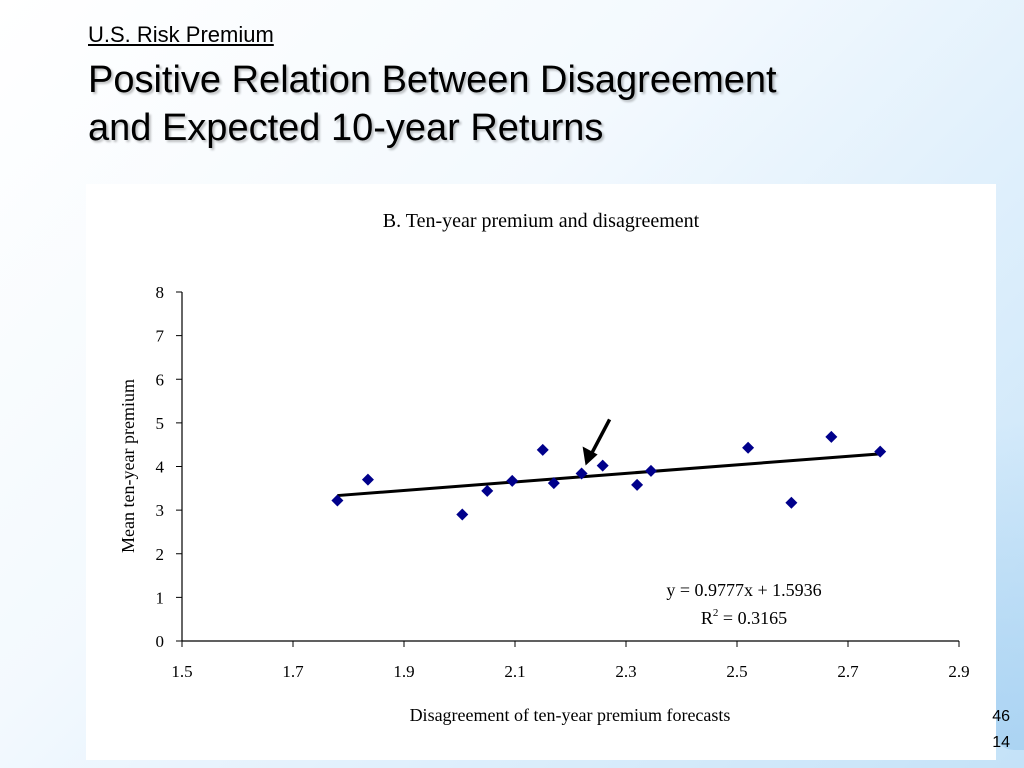  I want to click on y-tick-label: 0, so click(160, 641).